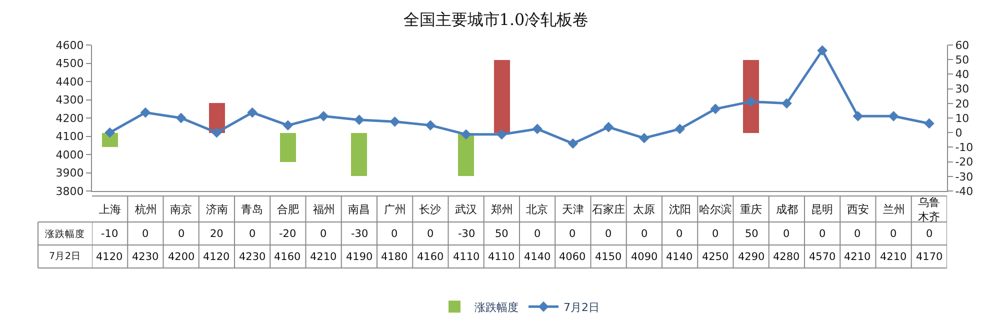 The image size is (992, 334). What do you see at coordinates (430, 257) in the screenshot?
I see `data-label: 4160` at bounding box center [430, 257].